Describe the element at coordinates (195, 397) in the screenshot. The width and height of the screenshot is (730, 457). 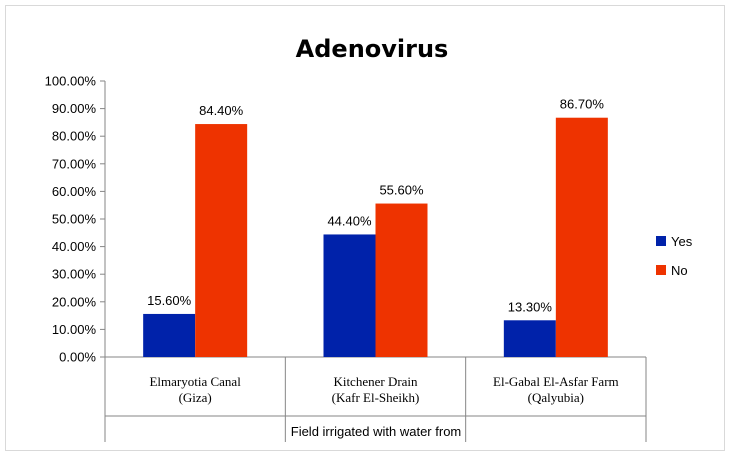
I see `x-tick-label: (Giza)` at that location.